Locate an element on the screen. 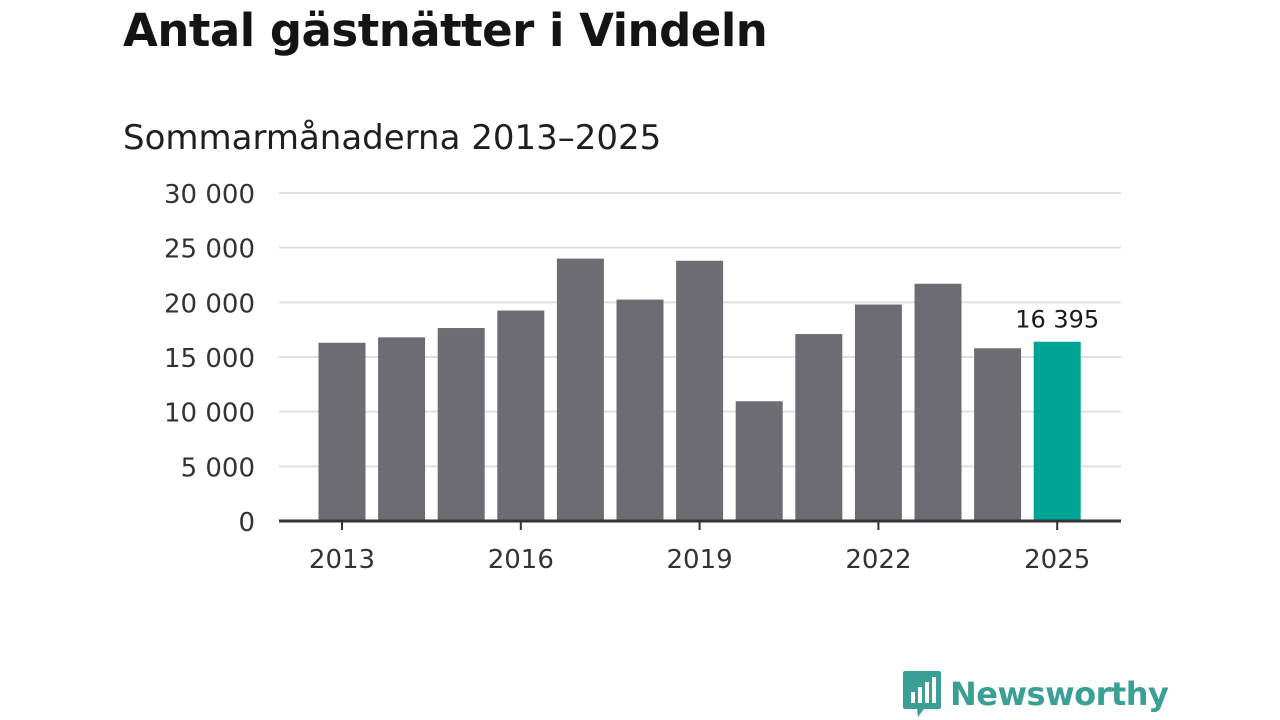 Image resolution: width=1280 pixels, height=720 pixels. bar-2025 is located at coordinates (1057, 431).